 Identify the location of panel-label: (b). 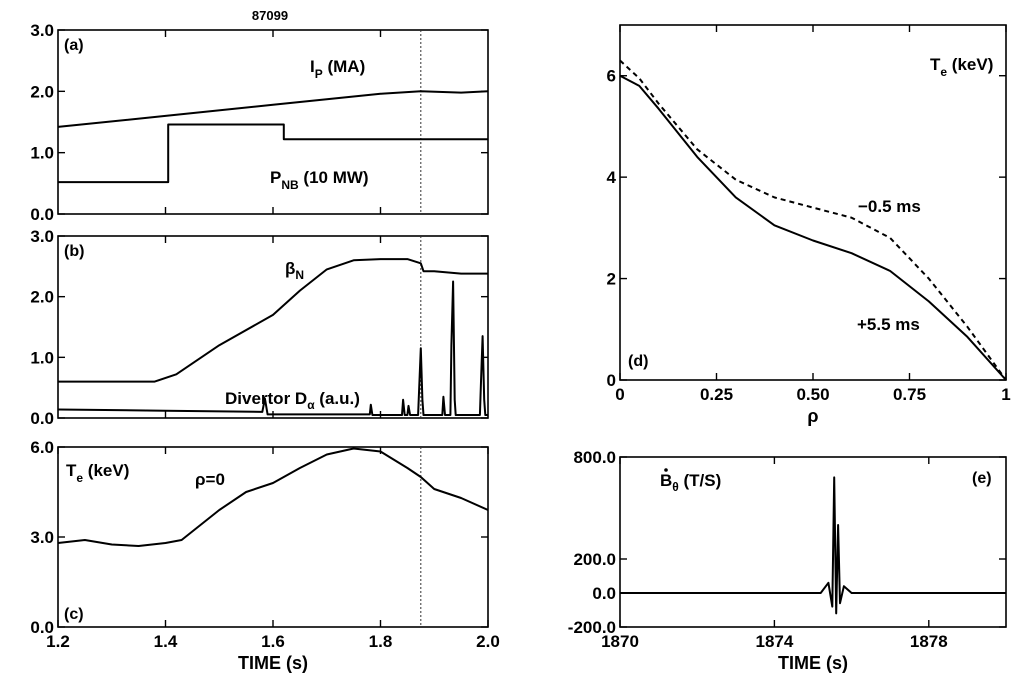
(74, 251).